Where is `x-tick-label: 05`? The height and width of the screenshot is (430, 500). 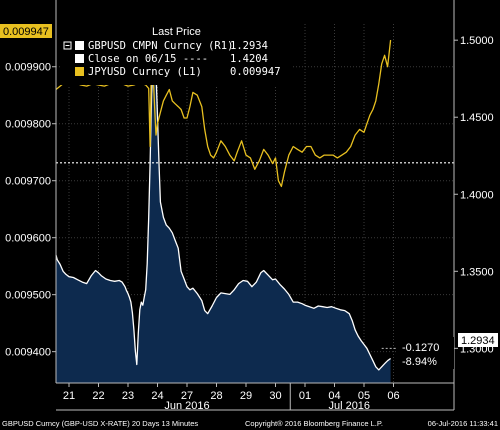 x-tick-label: 05 is located at coordinates (364, 396).